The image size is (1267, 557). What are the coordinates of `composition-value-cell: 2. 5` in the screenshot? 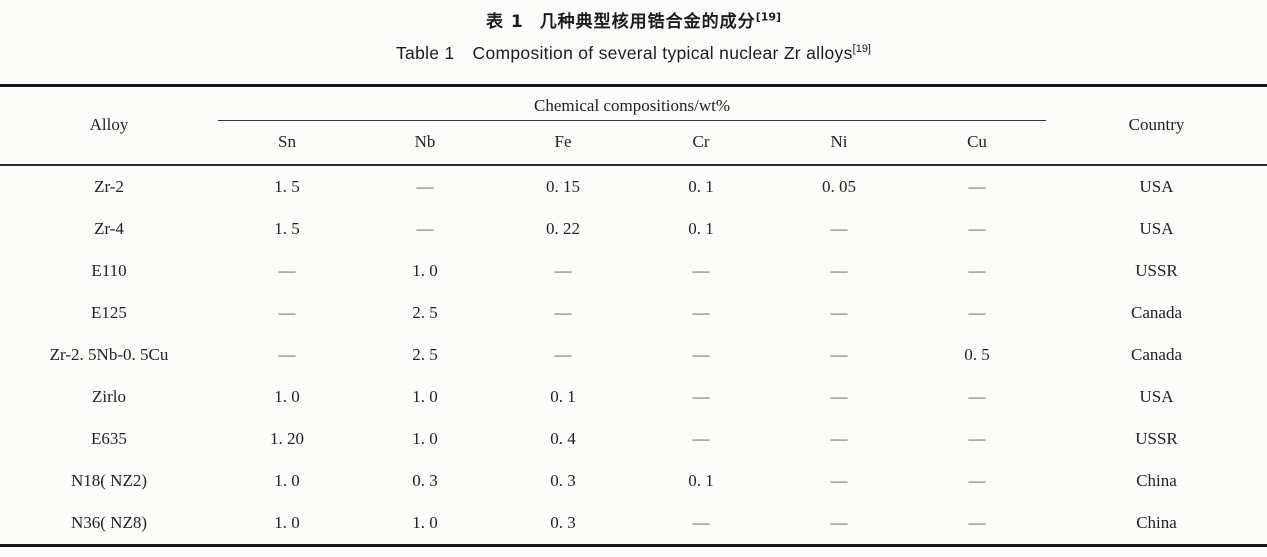 It's located at (425, 312).